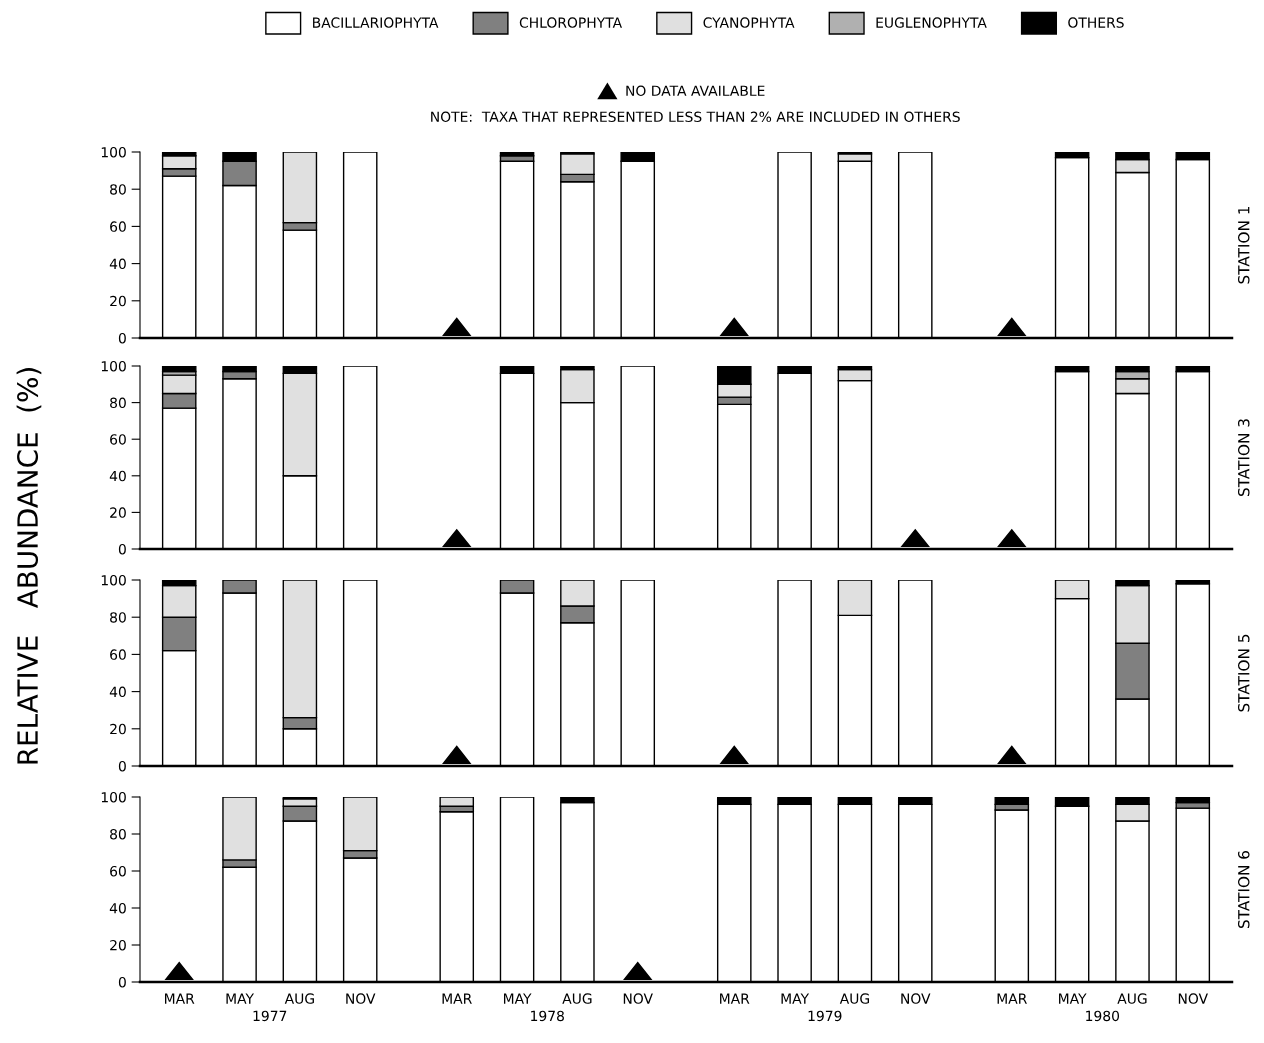  Describe the element at coordinates (1243, 457) in the screenshot. I see `y2-axis-title: STATION 3` at that location.